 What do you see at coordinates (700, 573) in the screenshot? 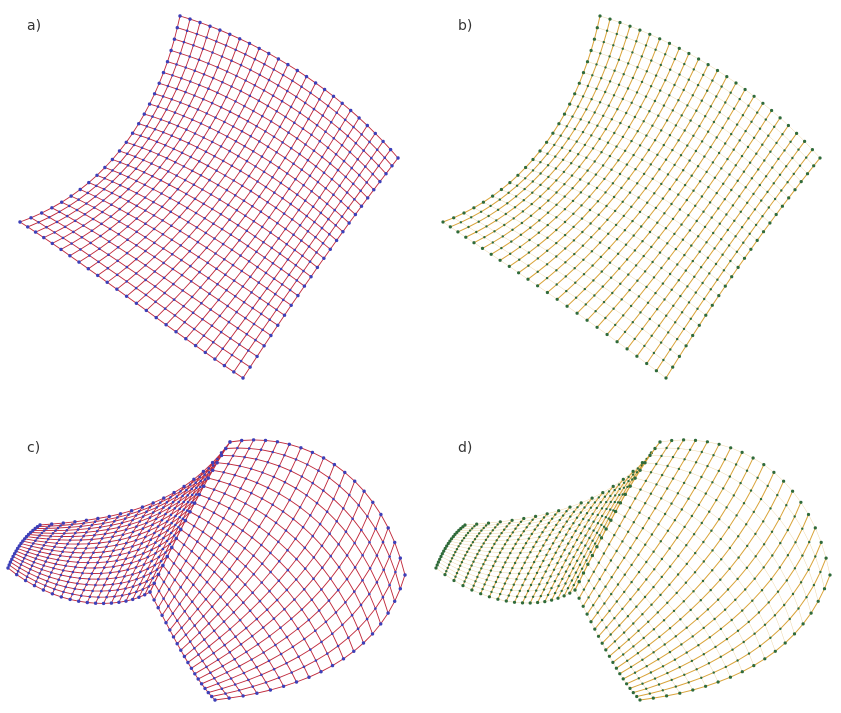
I see `mesh-line-cross` at bounding box center [700, 573].